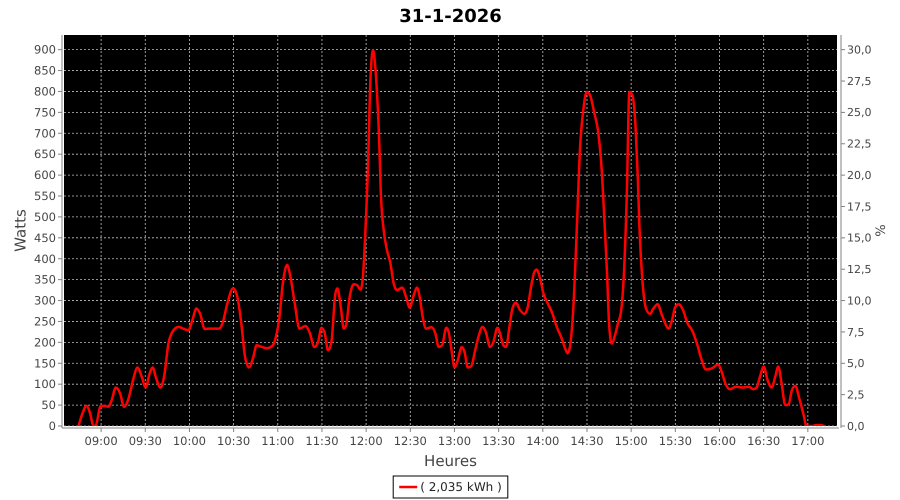 The width and height of the screenshot is (900, 500). Describe the element at coordinates (45, 321) in the screenshot. I see `y-tick-label: 250` at that location.